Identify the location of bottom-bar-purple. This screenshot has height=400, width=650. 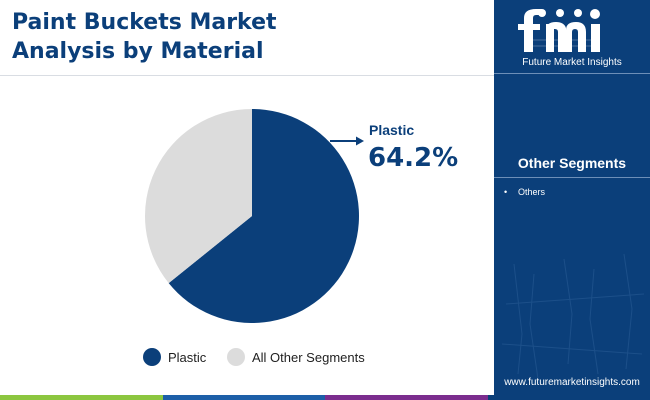
(406, 397).